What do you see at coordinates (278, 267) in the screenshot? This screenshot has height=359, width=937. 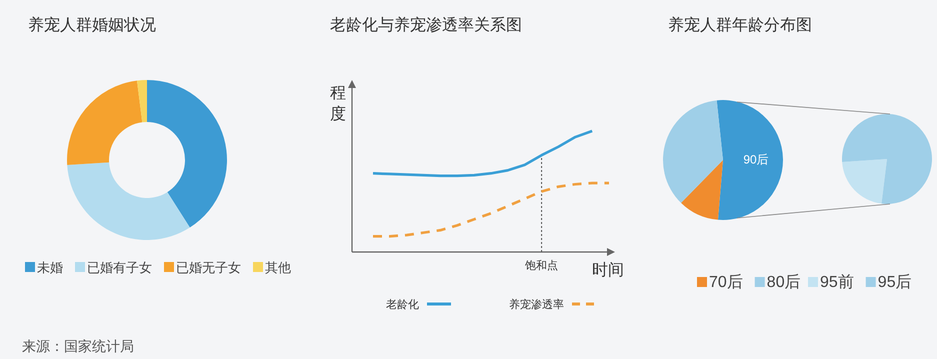 I see `legend-label: 其他` at bounding box center [278, 267].